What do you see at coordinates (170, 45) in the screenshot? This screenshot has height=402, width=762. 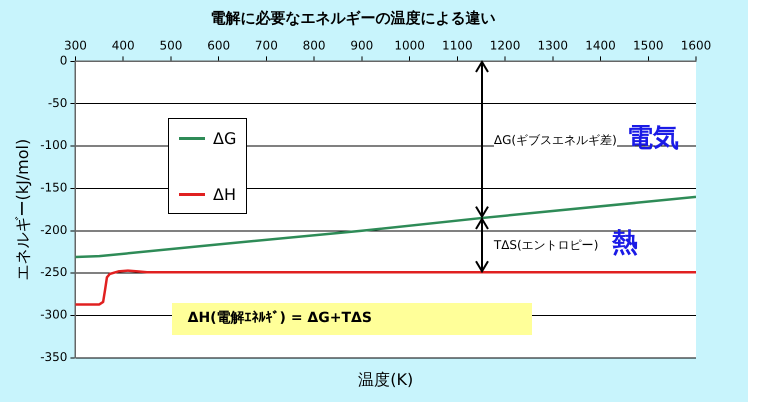 I see `x-tick-label: 500` at bounding box center [170, 45].